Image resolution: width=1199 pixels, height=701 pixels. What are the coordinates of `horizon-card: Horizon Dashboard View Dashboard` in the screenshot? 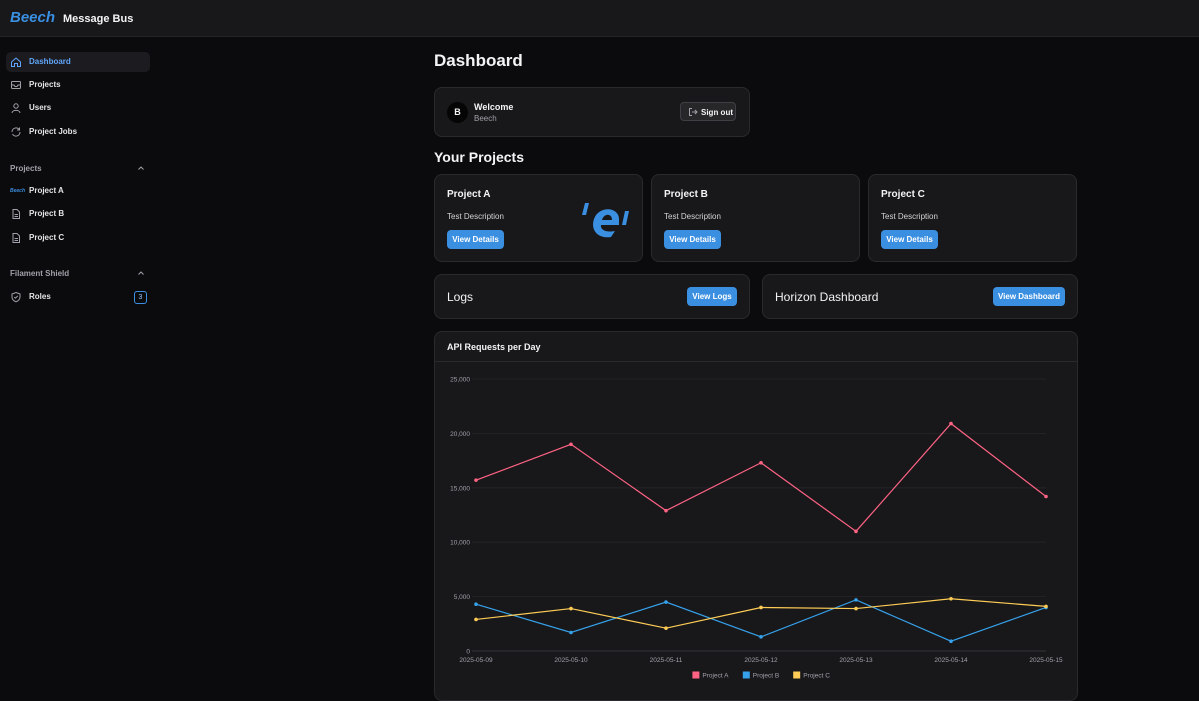 It's located at (920, 296).